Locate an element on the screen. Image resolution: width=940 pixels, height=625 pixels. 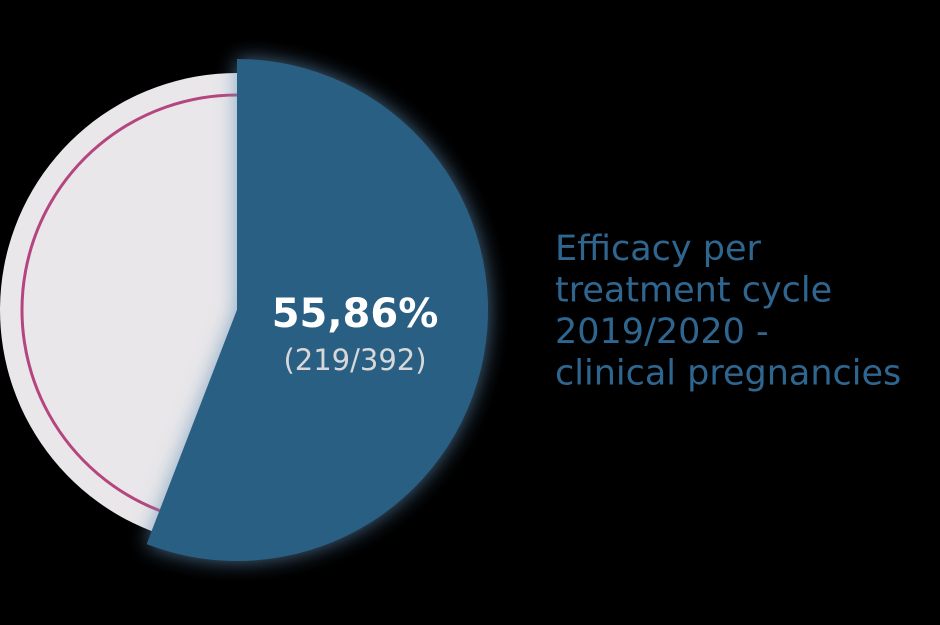
chart-title-line: treatment cycle is located at coordinates (693, 291).